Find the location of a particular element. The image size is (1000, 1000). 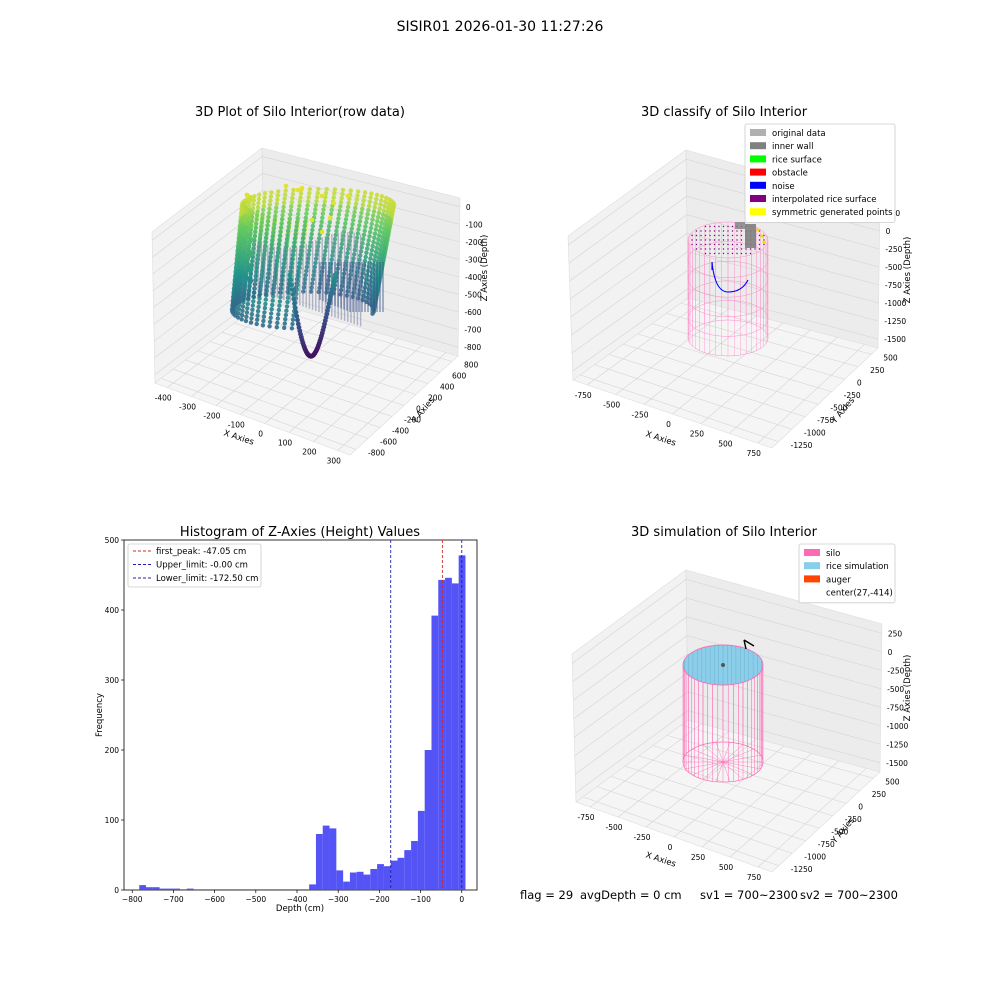

y-tick-label: 250 is located at coordinates (879, 794).